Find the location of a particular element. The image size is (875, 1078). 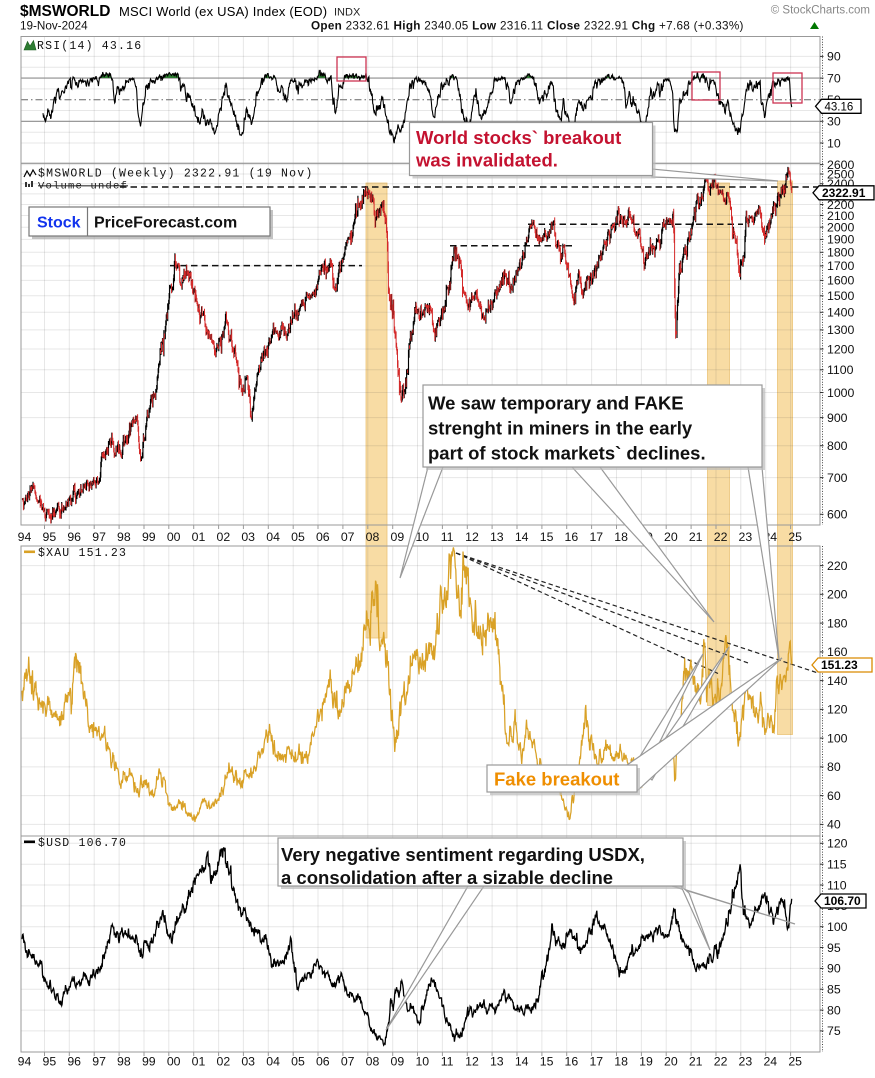

svg-text: 19-Nov-2024 is located at coordinates (54, 26).